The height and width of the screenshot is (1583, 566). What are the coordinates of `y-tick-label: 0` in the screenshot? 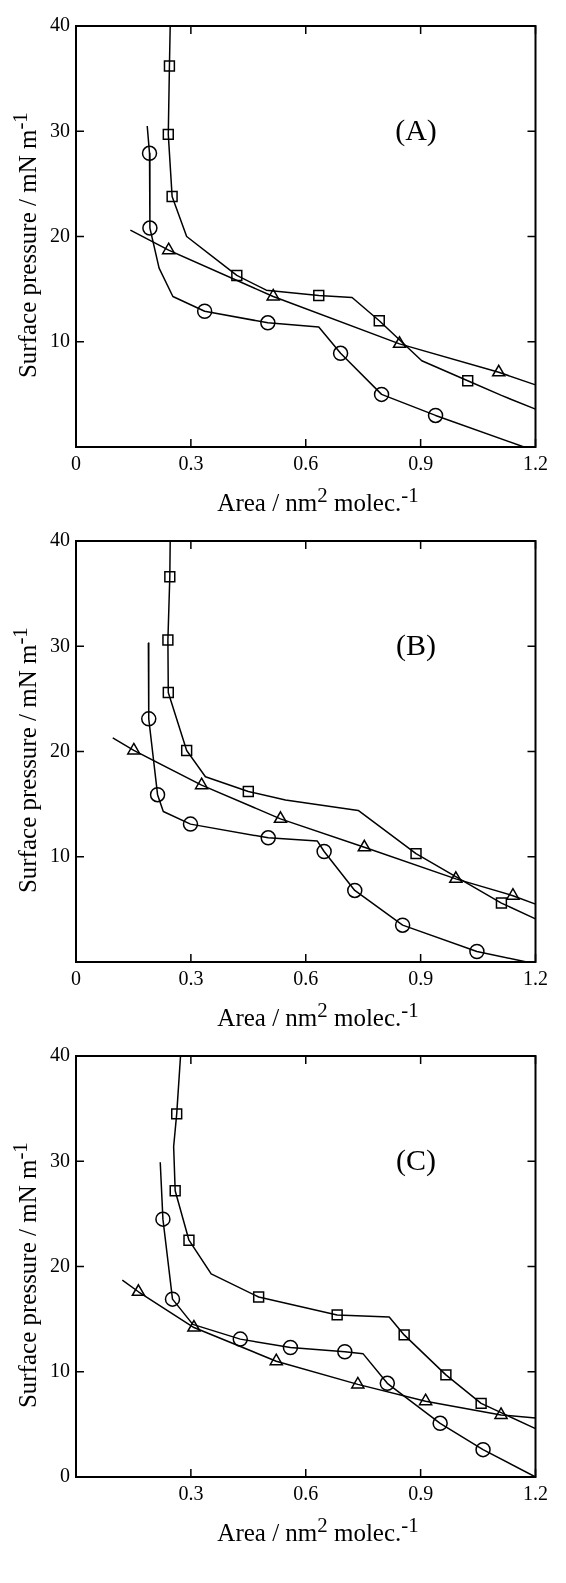 It's located at (65, 1475).